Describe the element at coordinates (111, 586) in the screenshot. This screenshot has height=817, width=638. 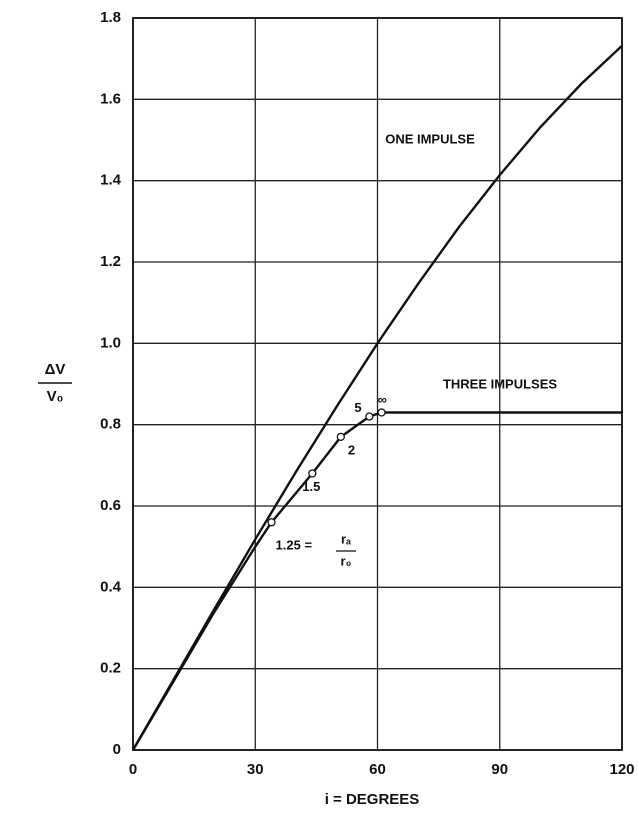
I see `y-tick-label: 0.4` at that location.